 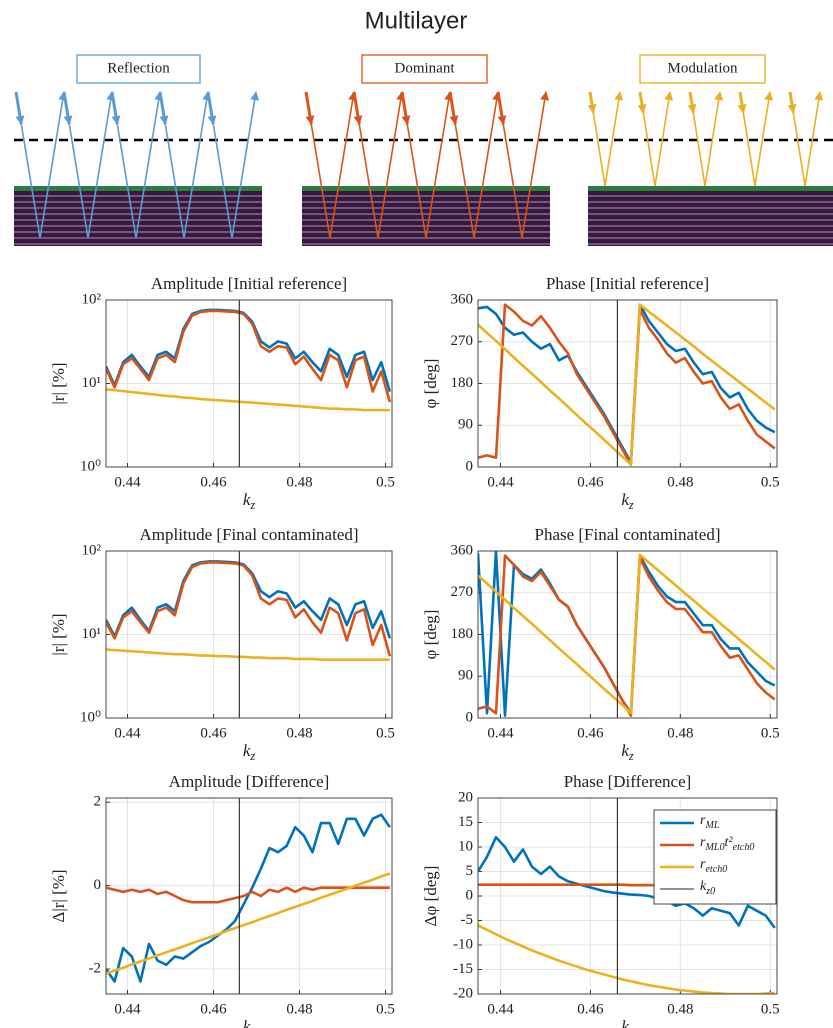 What do you see at coordinates (416, 20) in the screenshot?
I see `figure-title: Multilayer` at bounding box center [416, 20].